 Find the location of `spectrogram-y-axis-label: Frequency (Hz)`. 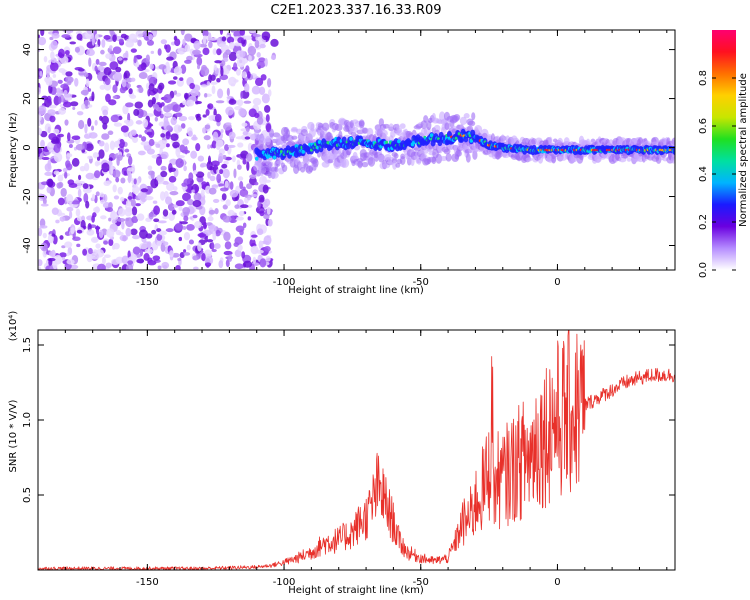

spectrogram-y-axis-label: Frequency (Hz) is located at coordinates (13, 150).